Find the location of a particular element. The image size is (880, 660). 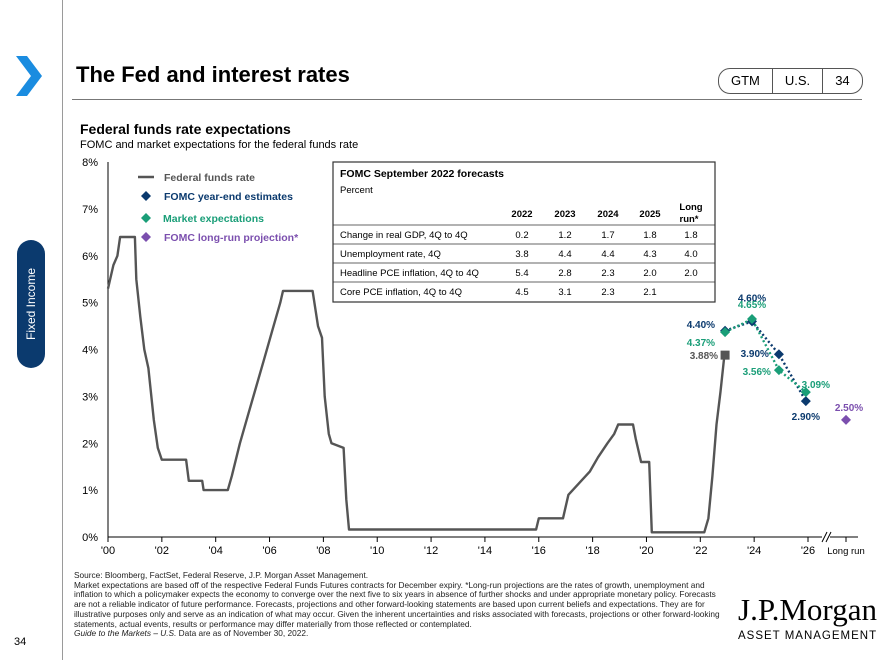

forecast-table-cell: 3.8 is located at coordinates (521, 254).